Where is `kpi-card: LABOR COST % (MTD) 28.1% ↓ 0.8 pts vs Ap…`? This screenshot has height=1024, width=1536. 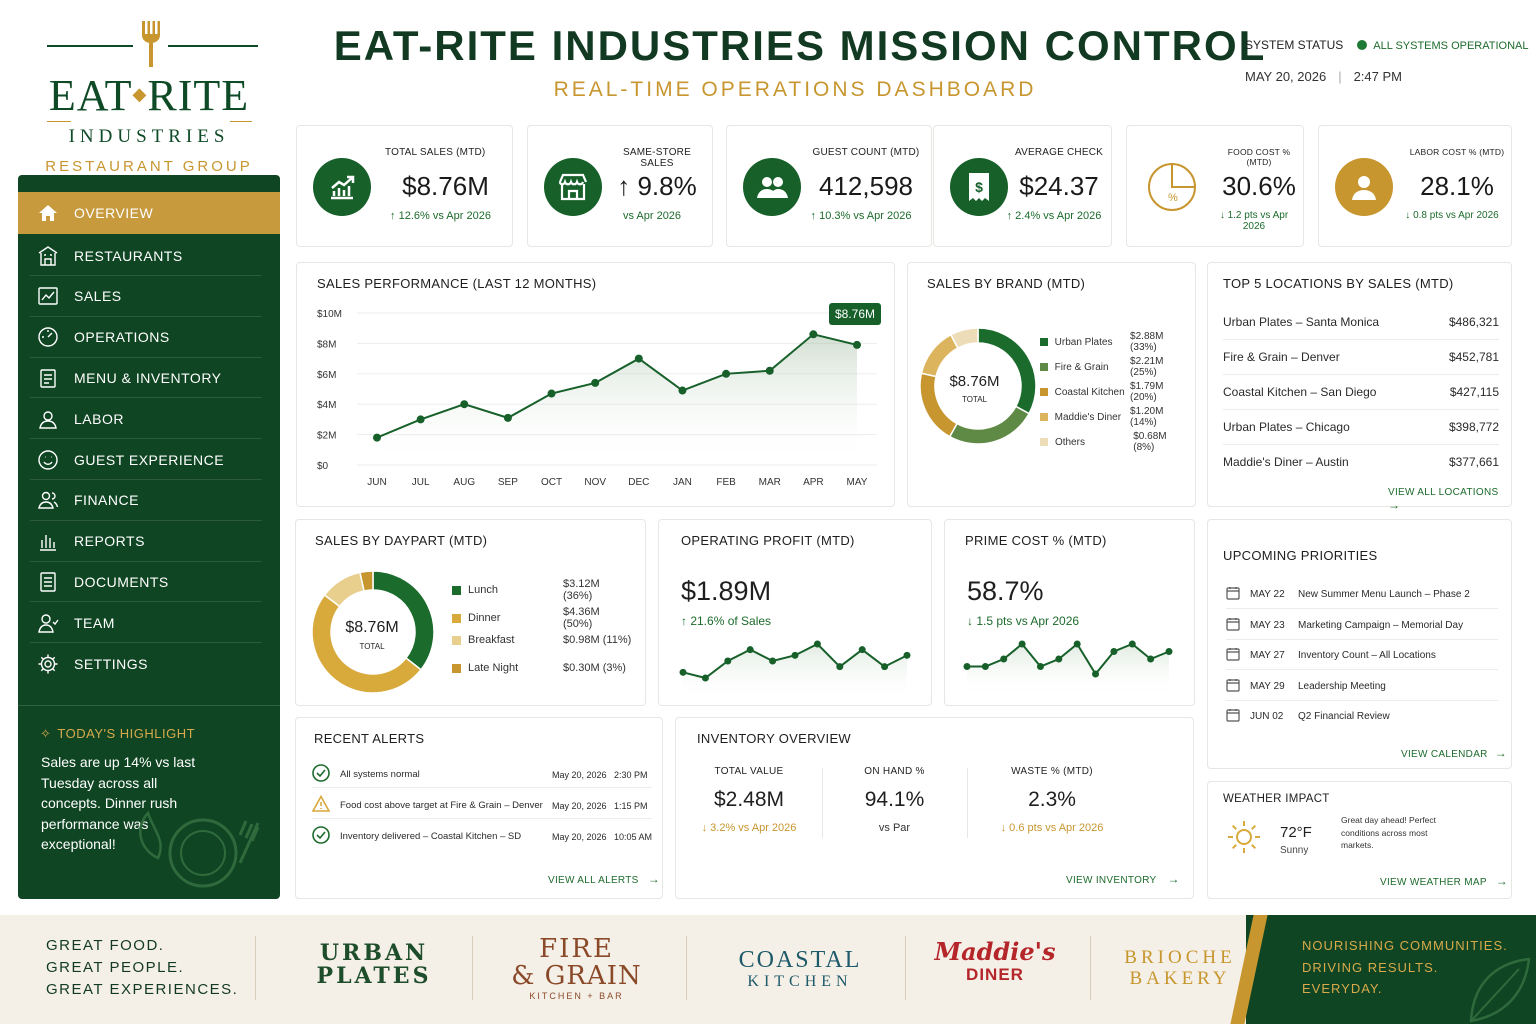
kpi-card: LABOR COST % (MTD) 28.1% ↓ 0.8 pts vs Ap… is located at coordinates (1415, 186).